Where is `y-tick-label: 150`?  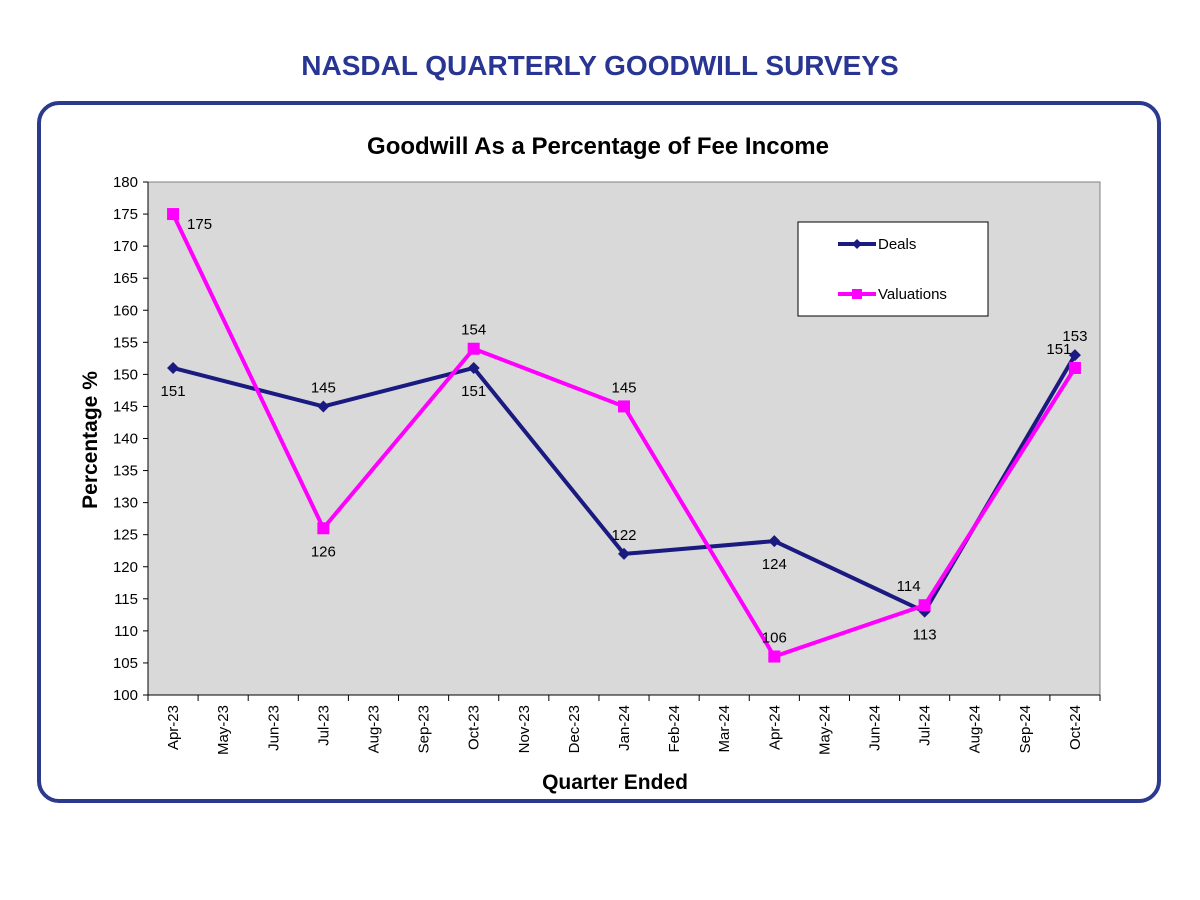
y-tick-label: 150 is located at coordinates (125, 374).